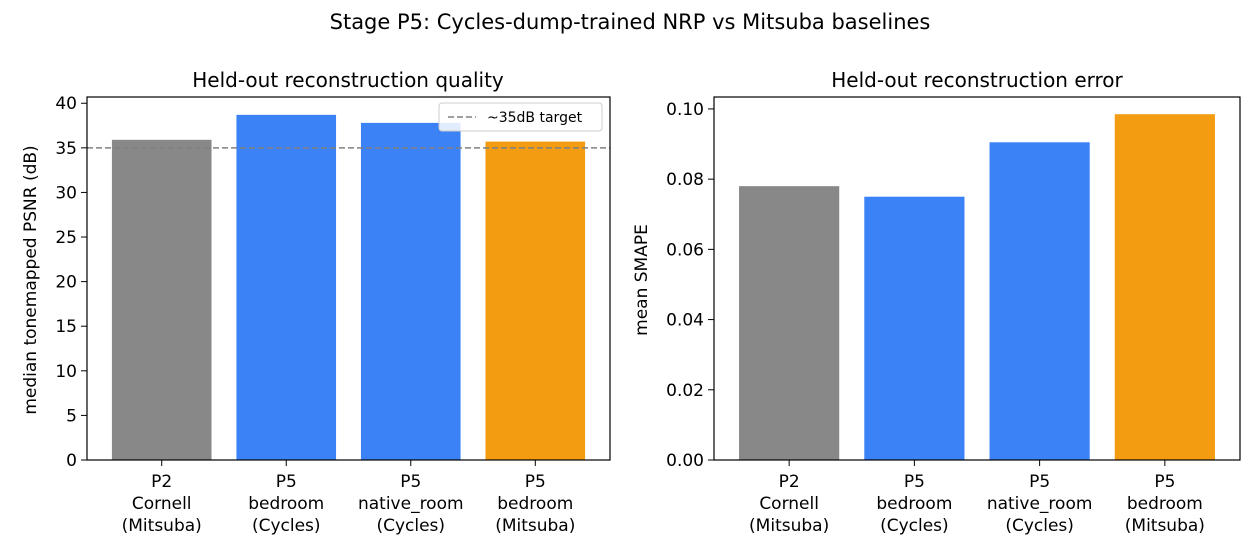  What do you see at coordinates (685, 321) in the screenshot?
I see `y-tick-label: 0.04` at bounding box center [685, 321].